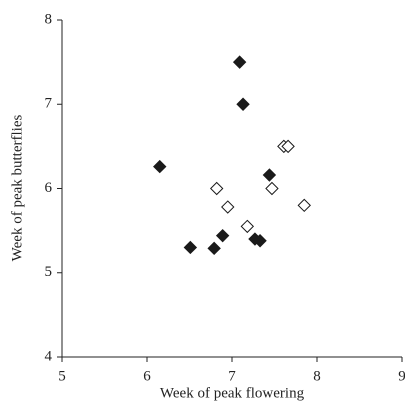 The height and width of the screenshot is (405, 405). I want to click on x-tick-label: 5, so click(62, 376).